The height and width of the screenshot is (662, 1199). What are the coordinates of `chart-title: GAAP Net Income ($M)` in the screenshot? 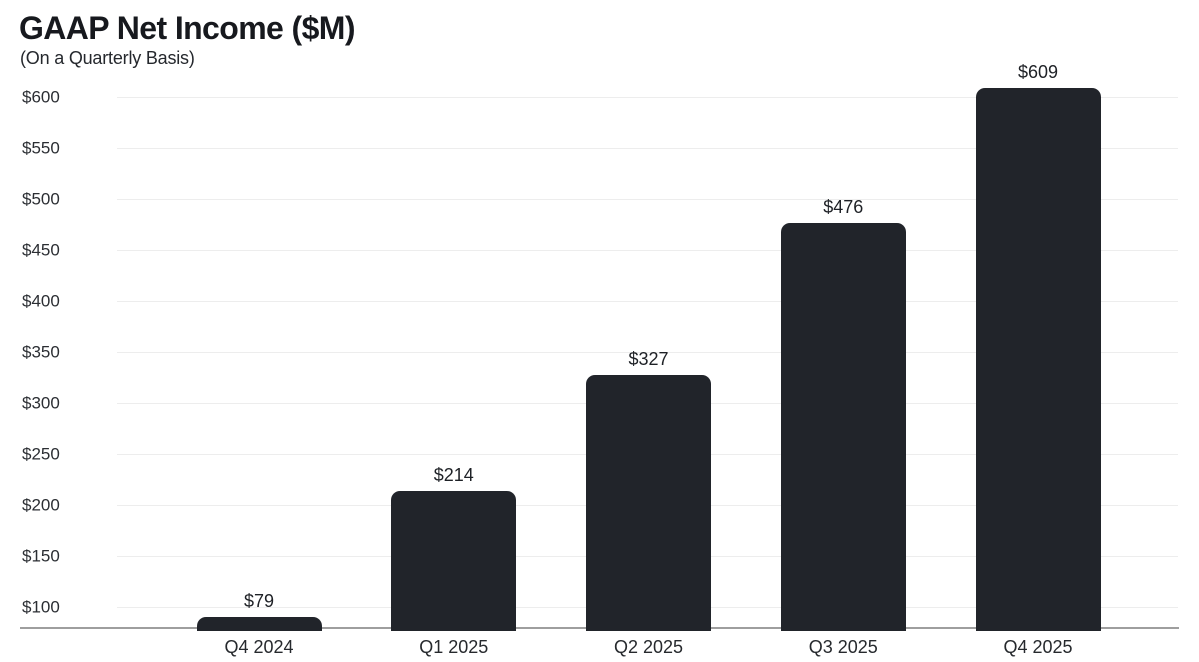 It's located at (187, 28).